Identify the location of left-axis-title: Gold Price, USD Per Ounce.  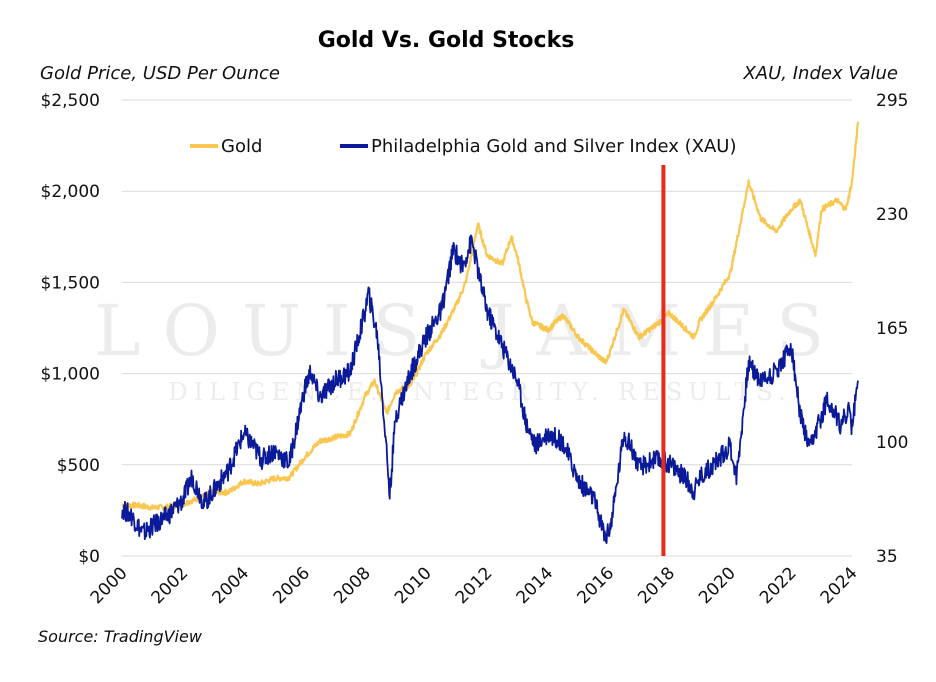
(160, 73).